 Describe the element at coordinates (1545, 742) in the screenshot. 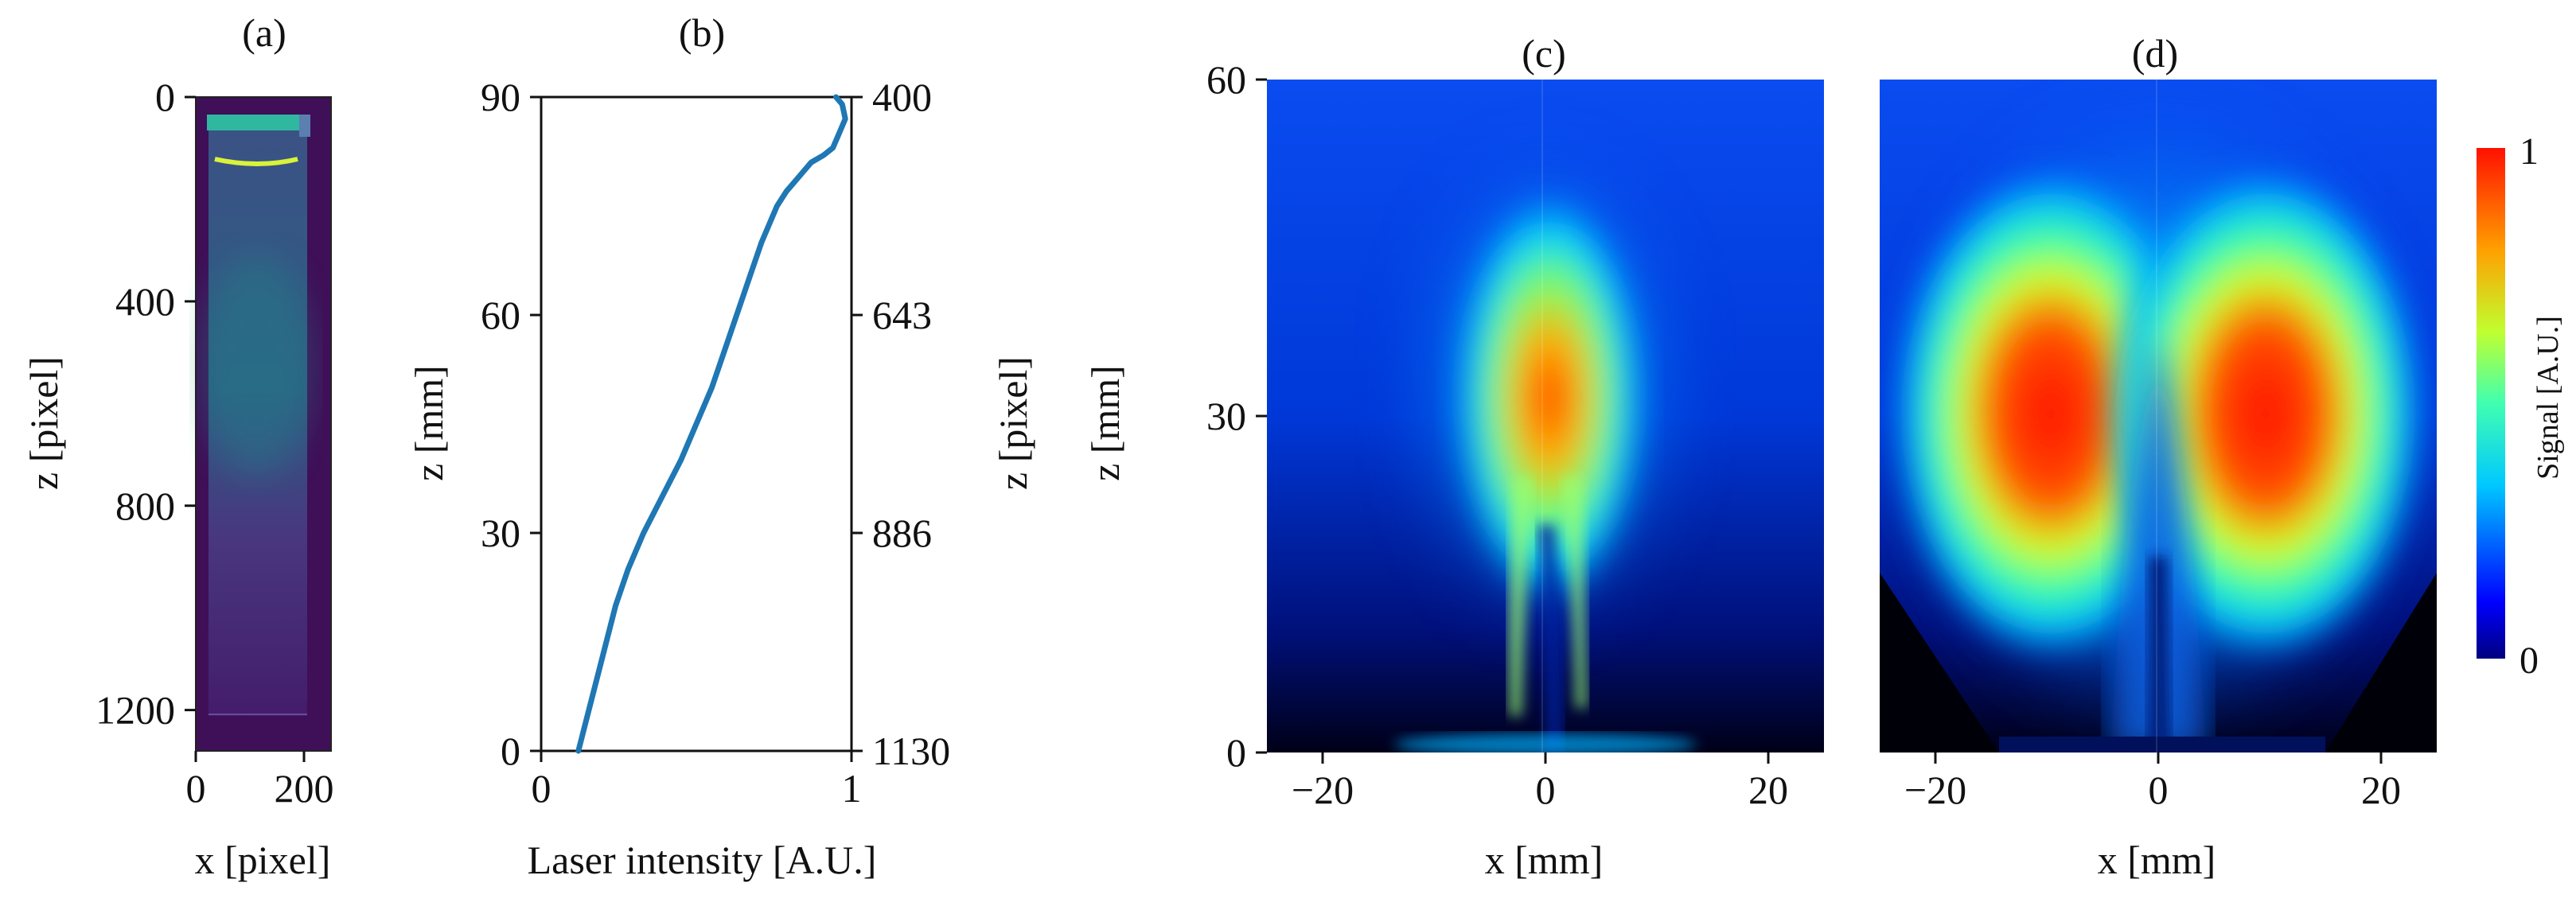

I see `panel-c-base-glow` at that location.